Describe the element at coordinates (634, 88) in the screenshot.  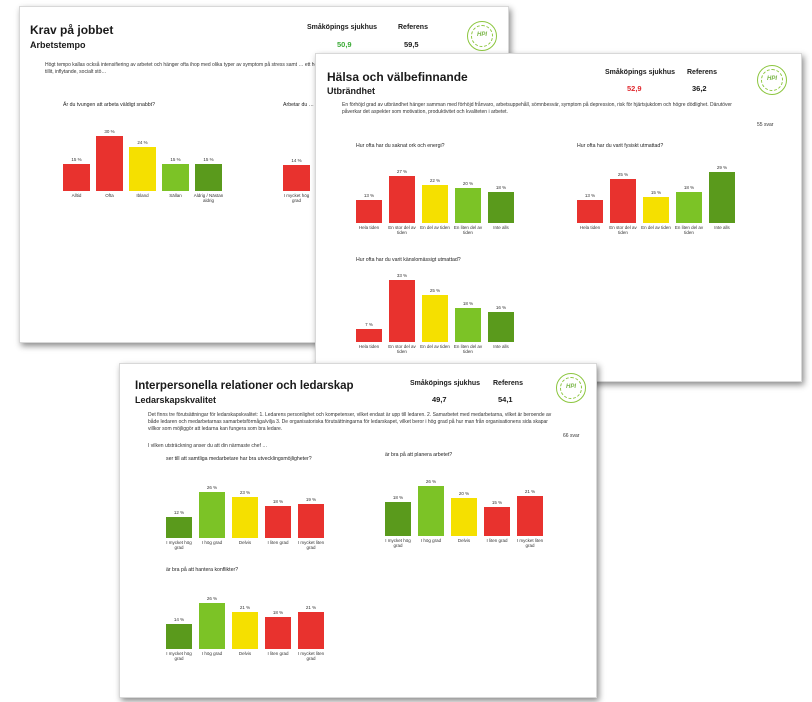
I see `org-score: 52,9` at that location.